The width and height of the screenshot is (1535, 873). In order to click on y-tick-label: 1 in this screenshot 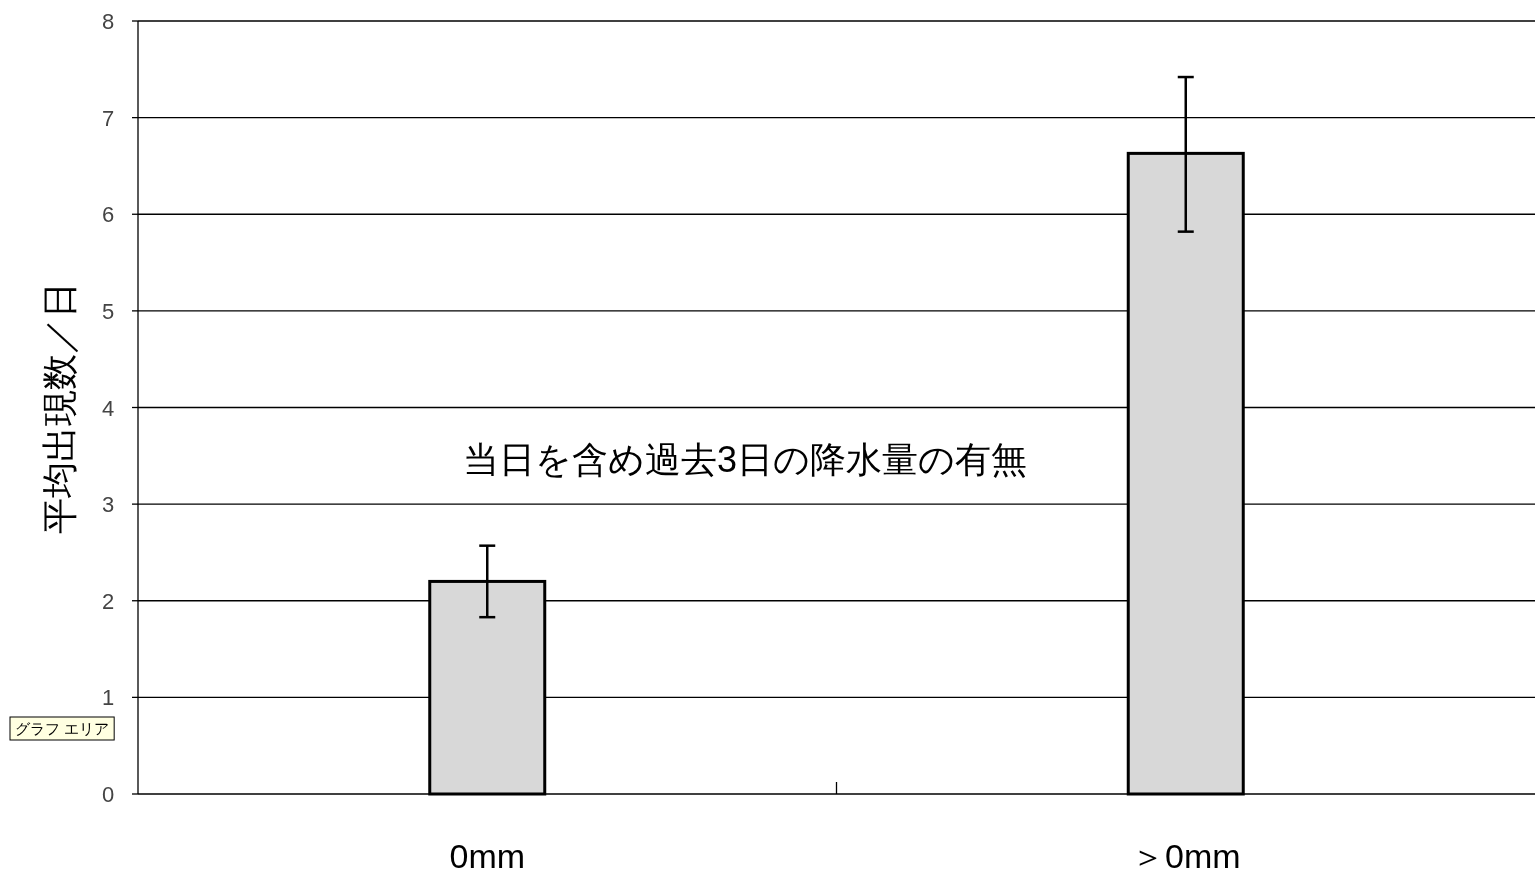, I will do `click(108, 698)`.